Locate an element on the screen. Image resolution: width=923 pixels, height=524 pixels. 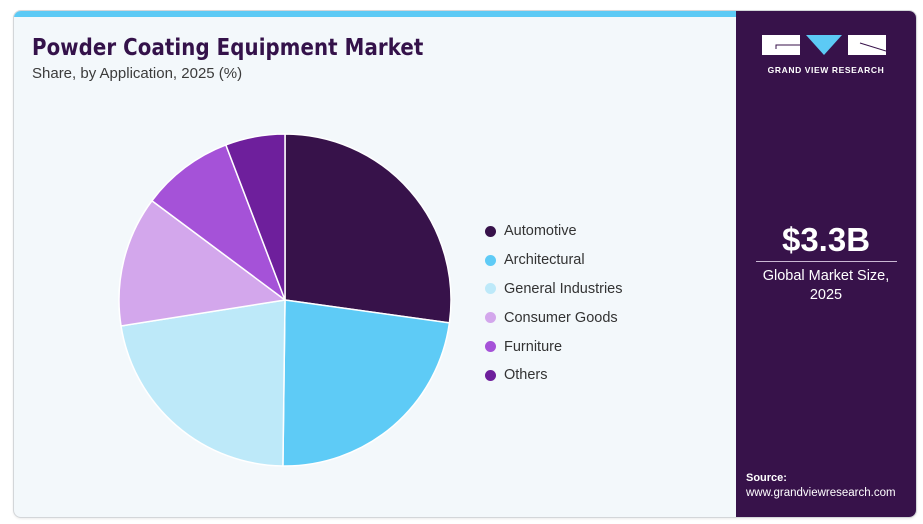
pie-slice-architectural is located at coordinates (366, 383).